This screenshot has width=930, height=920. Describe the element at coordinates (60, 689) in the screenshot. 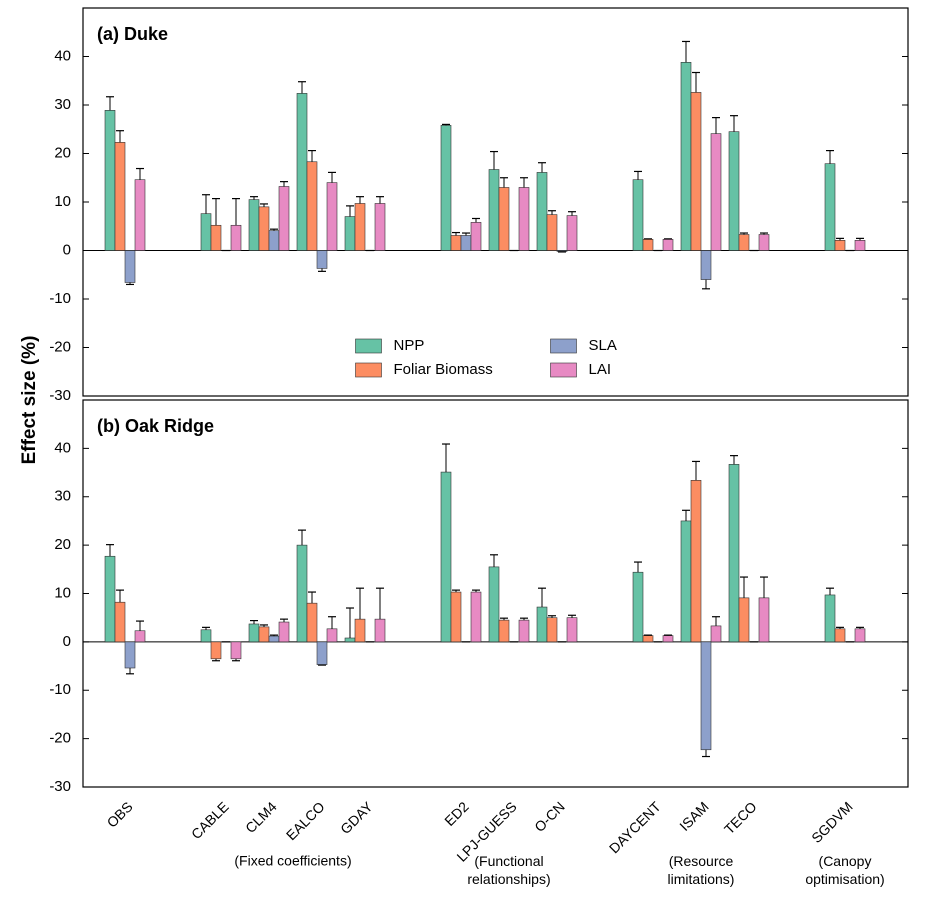

I see `y-tick-label: -10` at that location.